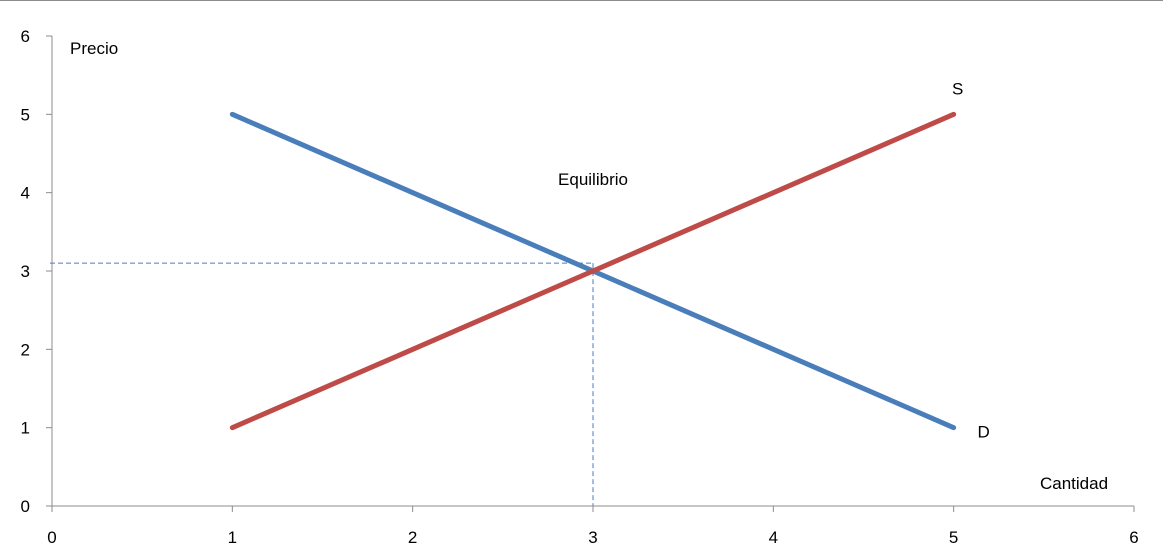  What do you see at coordinates (232, 537) in the screenshot?
I see `x-tick-label: 1` at bounding box center [232, 537].